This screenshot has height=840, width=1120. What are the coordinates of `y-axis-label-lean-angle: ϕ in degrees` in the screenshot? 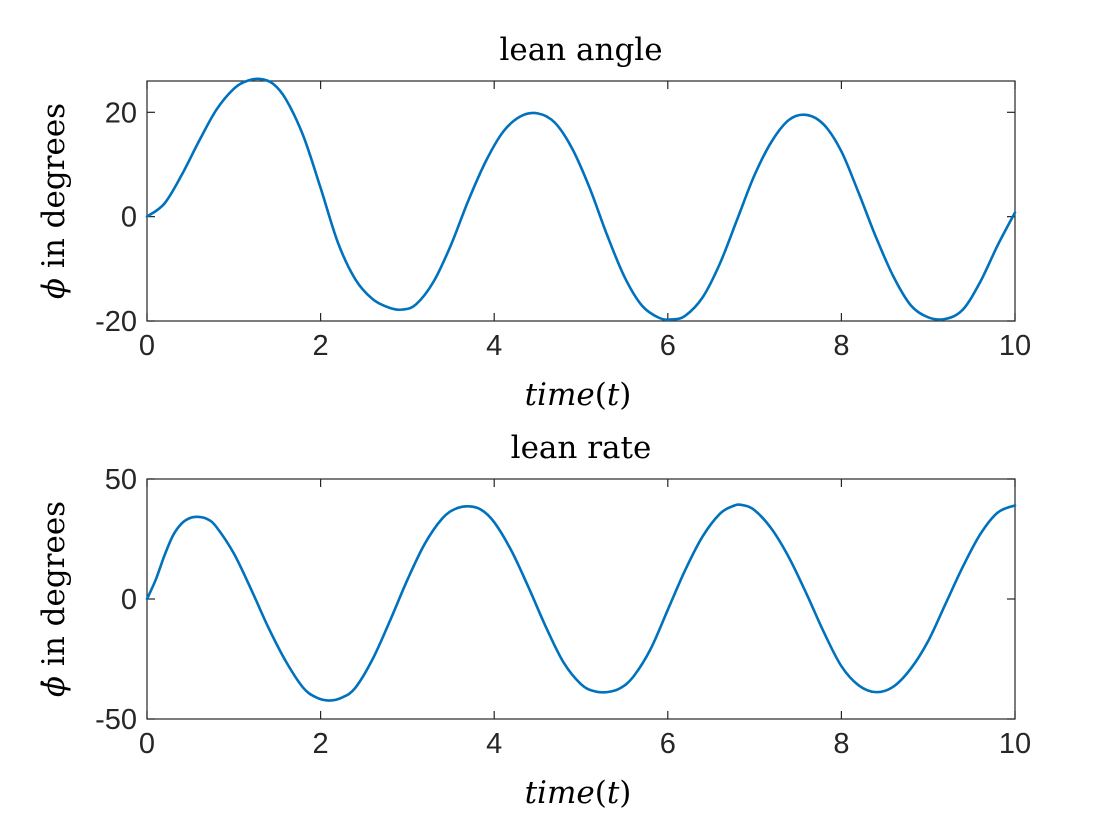 It's located at (54, 201).